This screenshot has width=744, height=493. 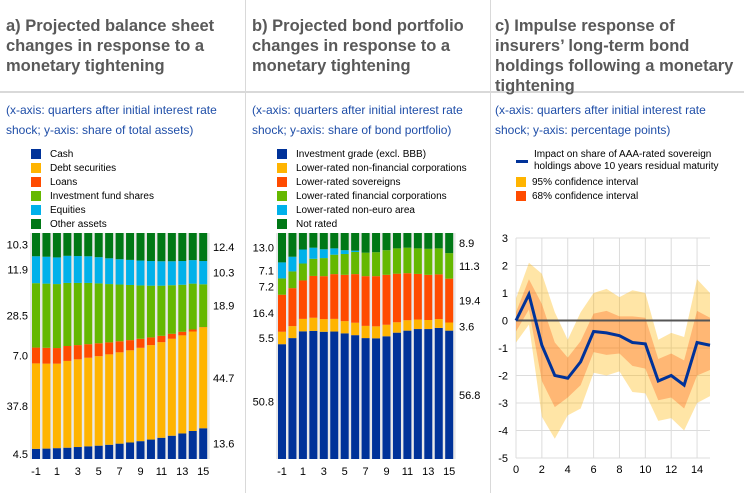 I want to click on data-label: 44.7, so click(x=223, y=379).